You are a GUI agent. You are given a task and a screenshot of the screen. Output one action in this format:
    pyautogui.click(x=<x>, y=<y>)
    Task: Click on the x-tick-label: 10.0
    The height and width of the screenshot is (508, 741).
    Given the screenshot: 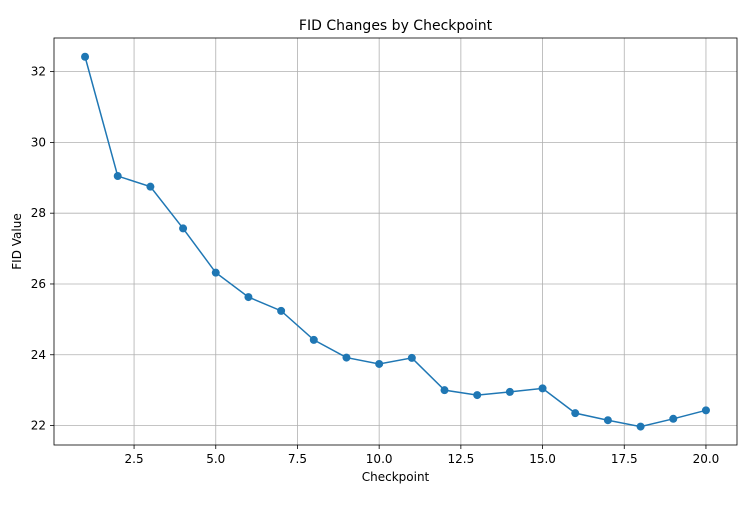 What is the action you would take?
    pyautogui.click(x=379, y=459)
    